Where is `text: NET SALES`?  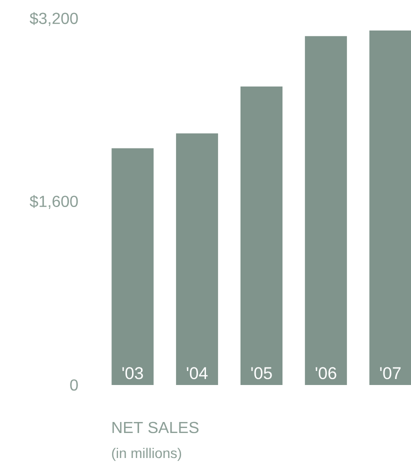 text: NET SALES is located at coordinates (155, 428).